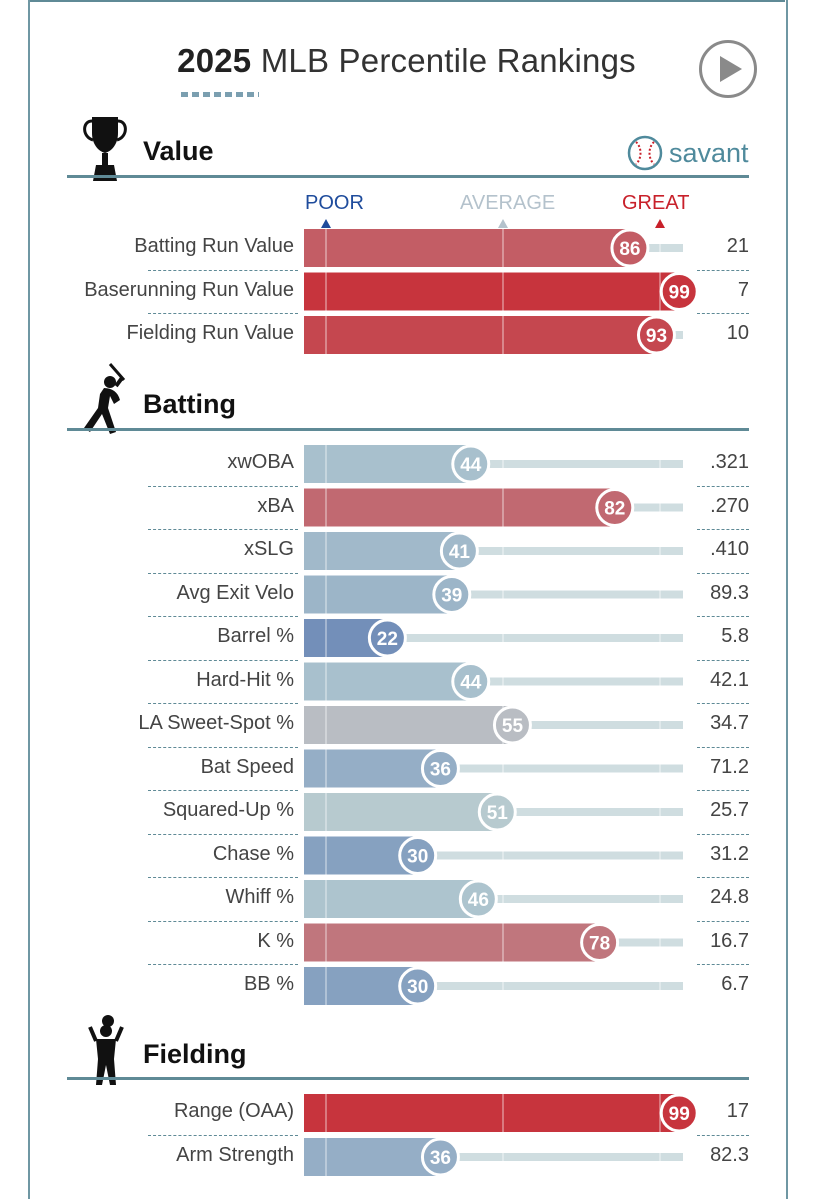  Describe the element at coordinates (737, 246) in the screenshot. I see `metric-value: 21` at that location.